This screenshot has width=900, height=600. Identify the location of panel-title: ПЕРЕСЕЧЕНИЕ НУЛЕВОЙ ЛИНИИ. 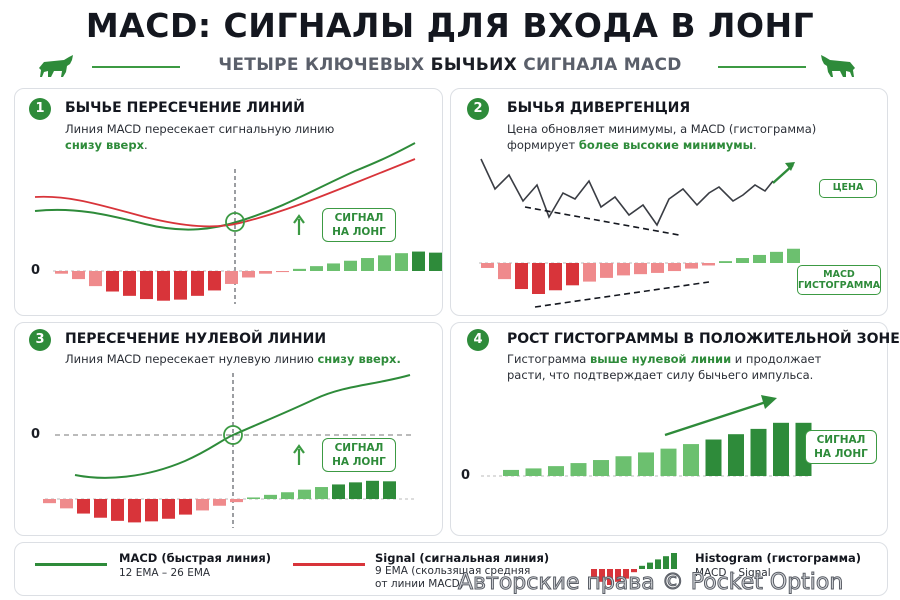
(196, 339).